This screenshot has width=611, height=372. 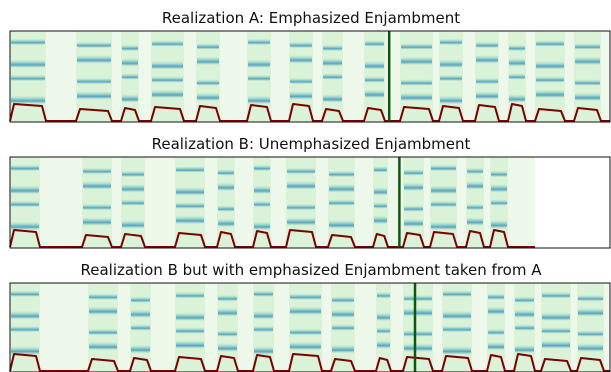 What do you see at coordinates (311, 18) in the screenshot?
I see `panel-a-title: Realization A: Emphasized Enjambment` at bounding box center [311, 18].